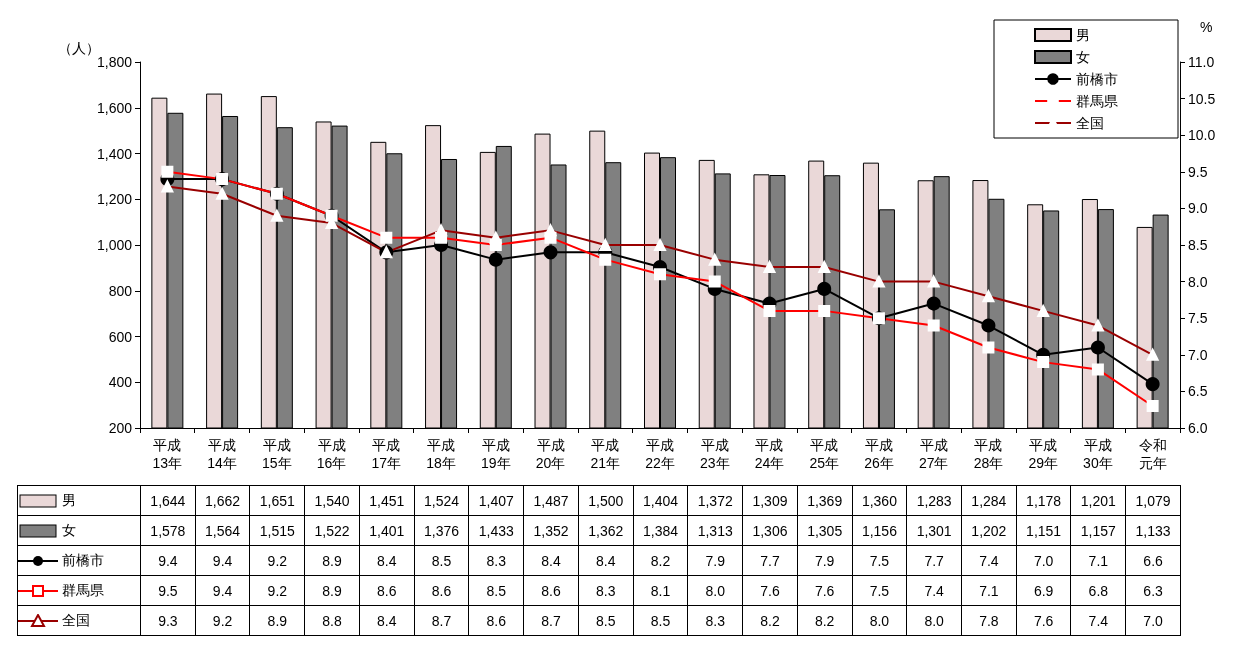 This screenshot has width=1248, height=652. I want to click on x-tick-label: 令和元年, so click(1152, 454).